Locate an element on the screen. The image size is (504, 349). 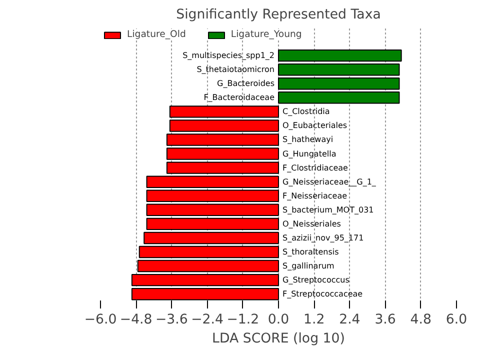
y-tick-label: S_bacterium_MOT_031 is located at coordinates (328, 209).